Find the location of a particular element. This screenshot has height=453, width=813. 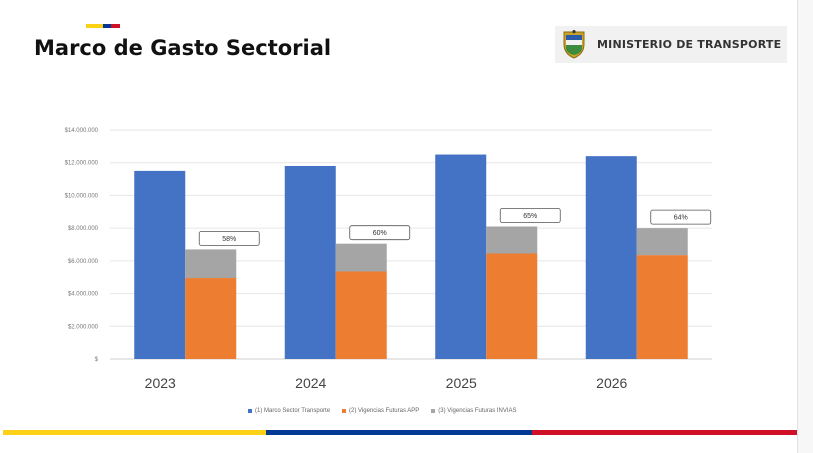

data-label: 60% is located at coordinates (380, 233).